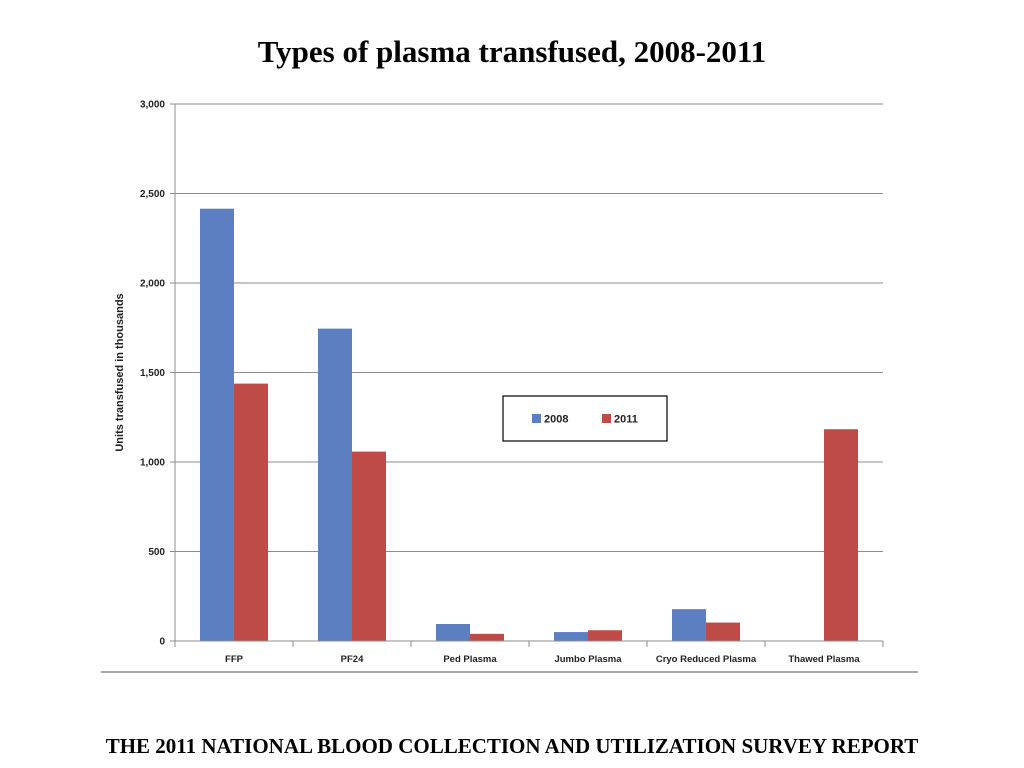 The height and width of the screenshot is (768, 1024). What do you see at coordinates (152, 463) in the screenshot?
I see `y-tick-label: 1,000` at bounding box center [152, 463].